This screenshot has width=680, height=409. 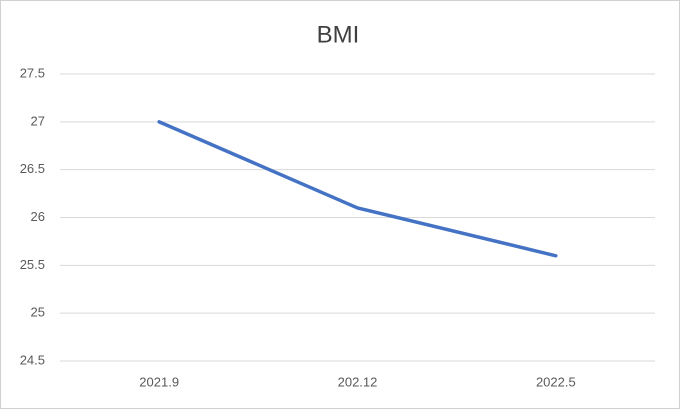 What do you see at coordinates (32, 359) in the screenshot?
I see `y-tick-label: 24.5` at bounding box center [32, 359].